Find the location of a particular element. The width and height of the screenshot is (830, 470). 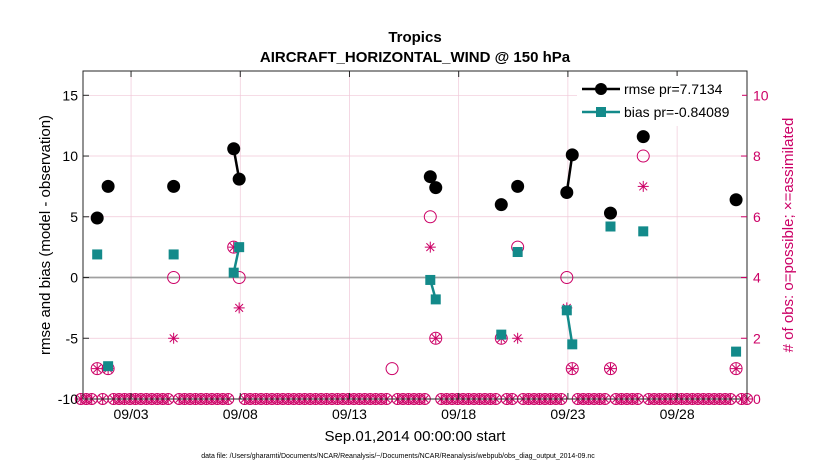

x-tick-label: 09/23 is located at coordinates (567, 414).